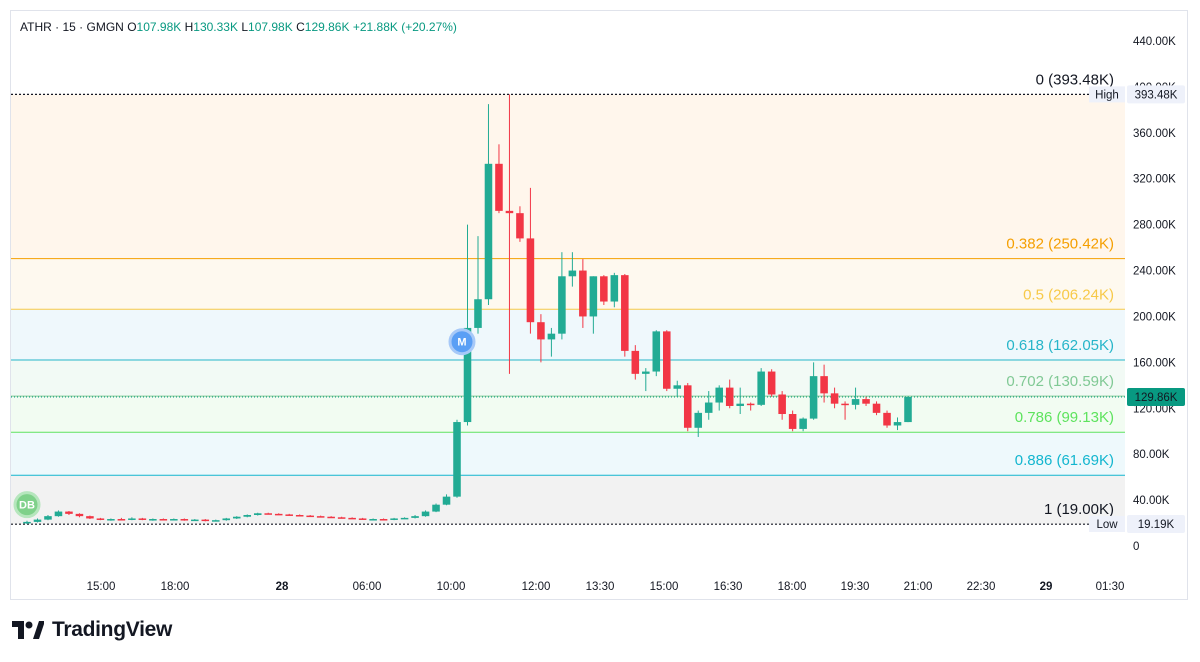 This screenshot has width=1200, height=662. What do you see at coordinates (462, 342) in the screenshot?
I see `m-marker: M` at bounding box center [462, 342].